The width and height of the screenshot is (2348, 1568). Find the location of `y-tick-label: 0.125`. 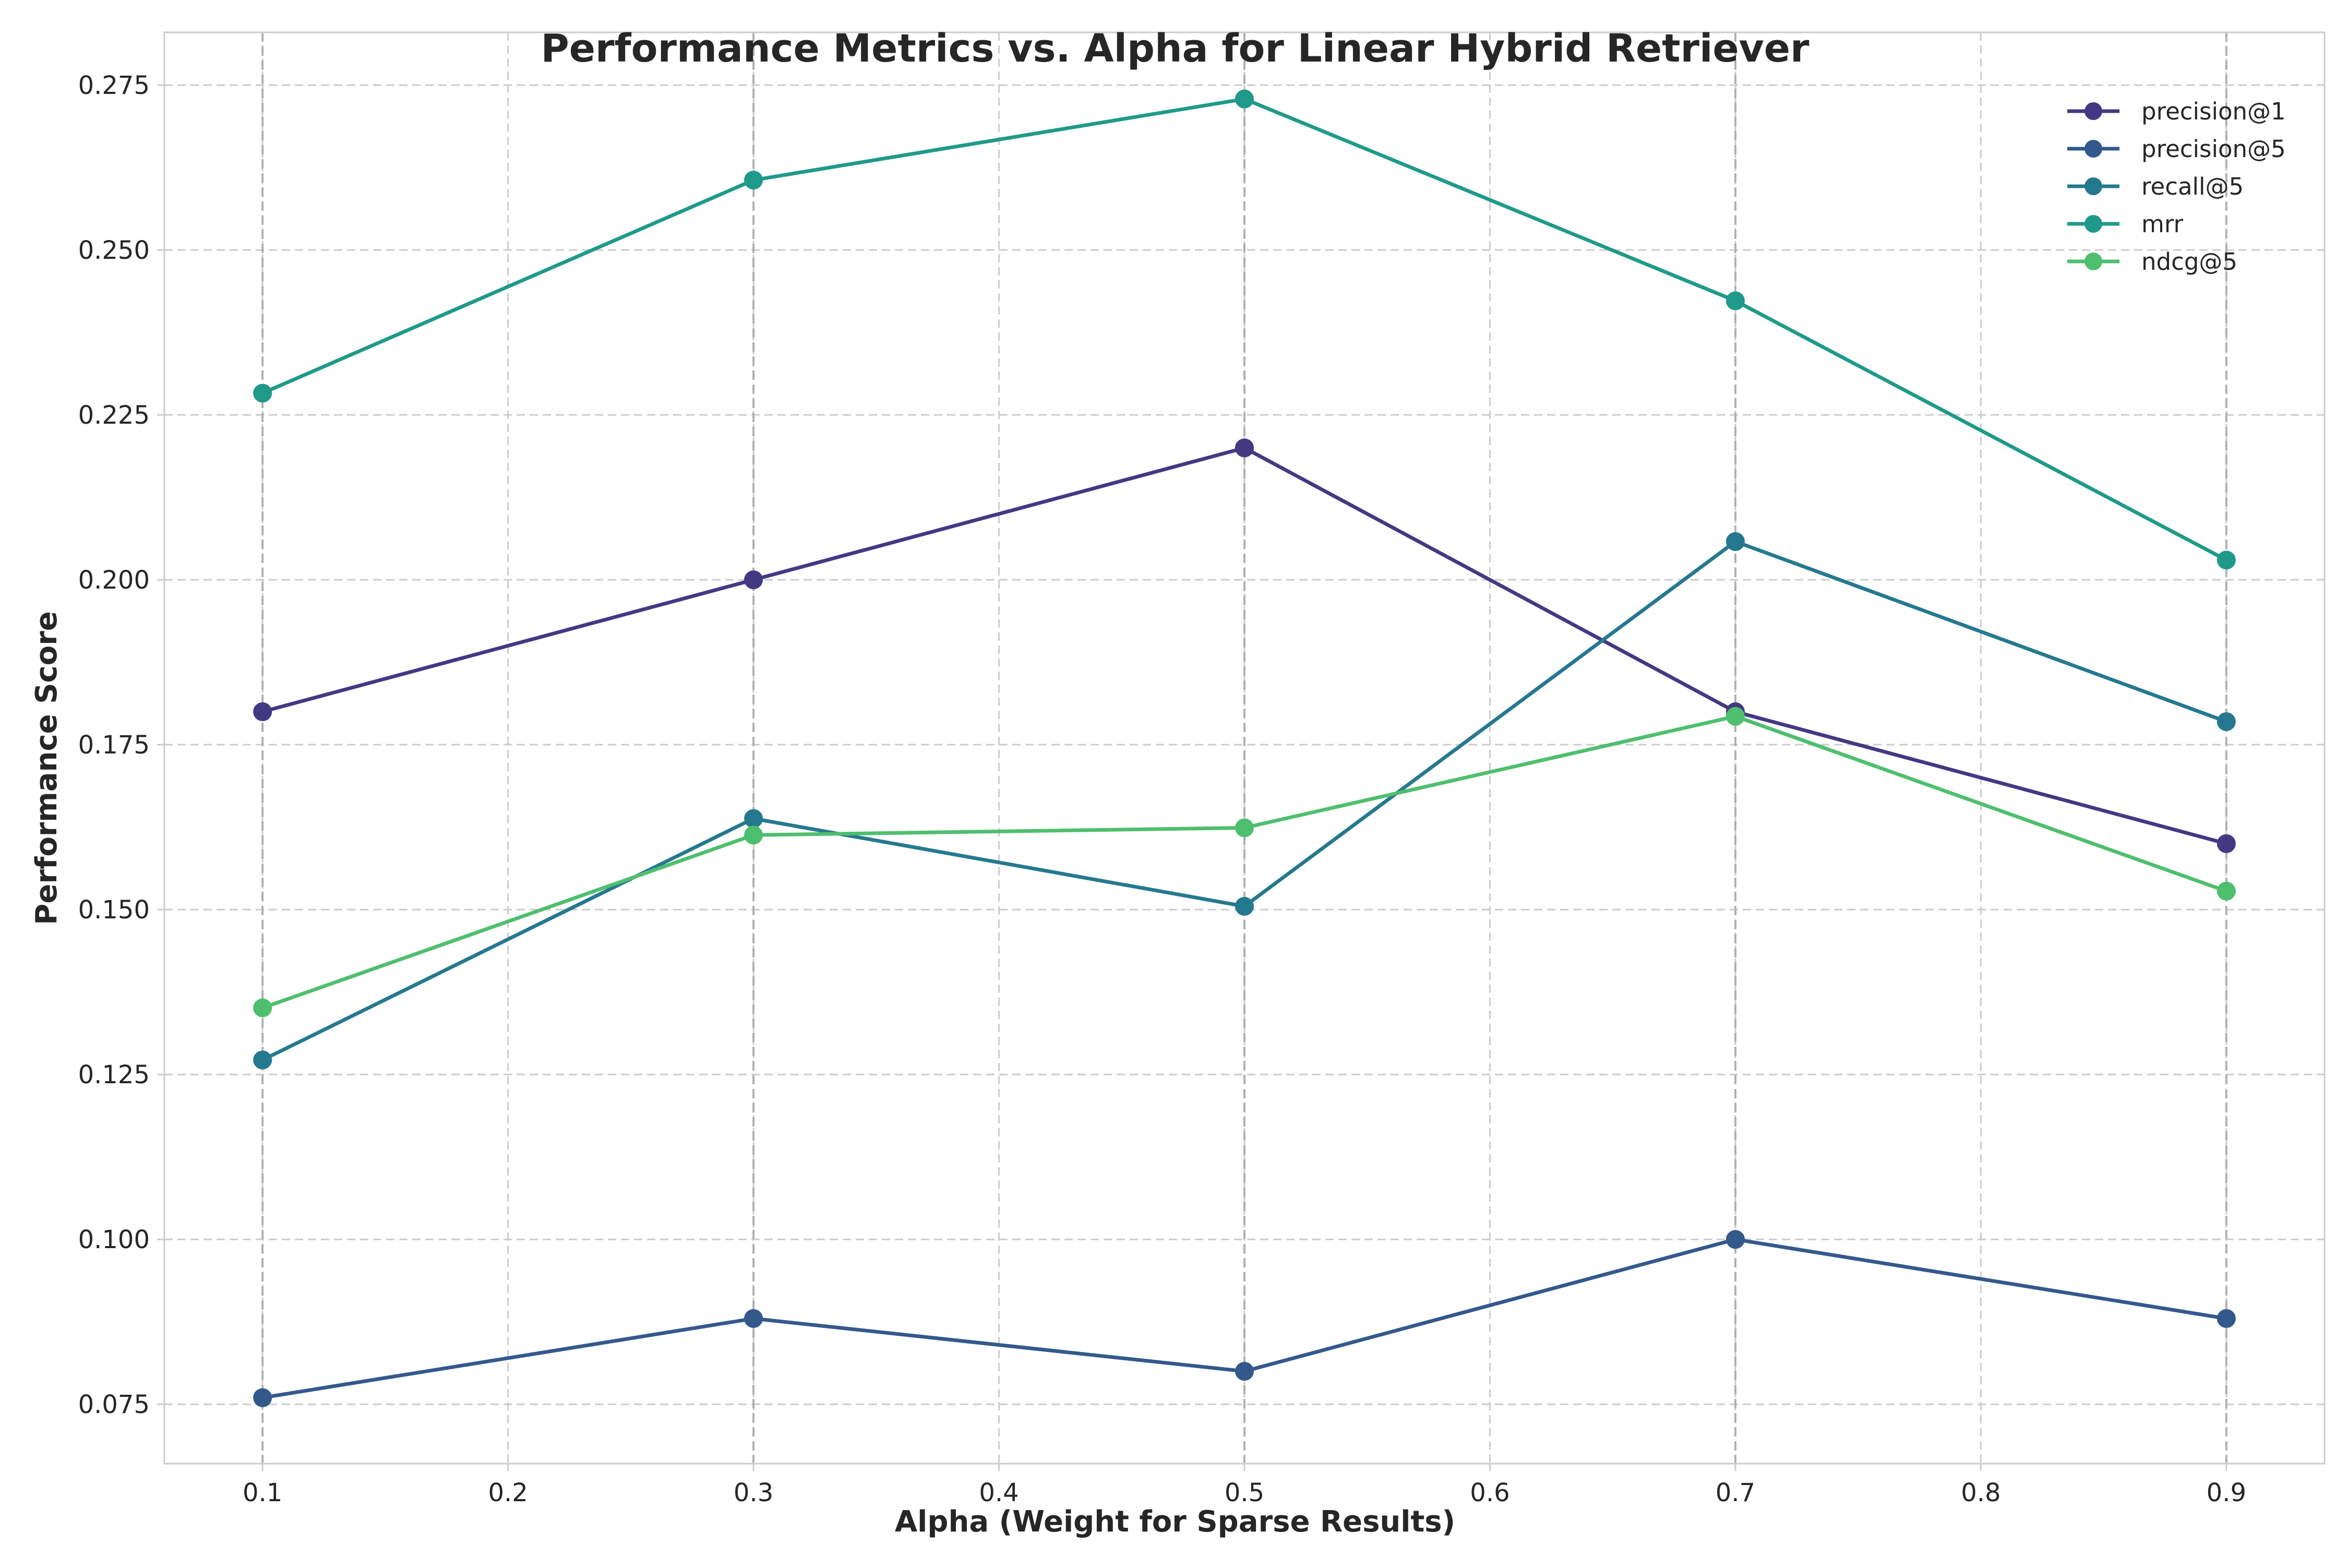

y-tick-label: 0.125 is located at coordinates (114, 1075).